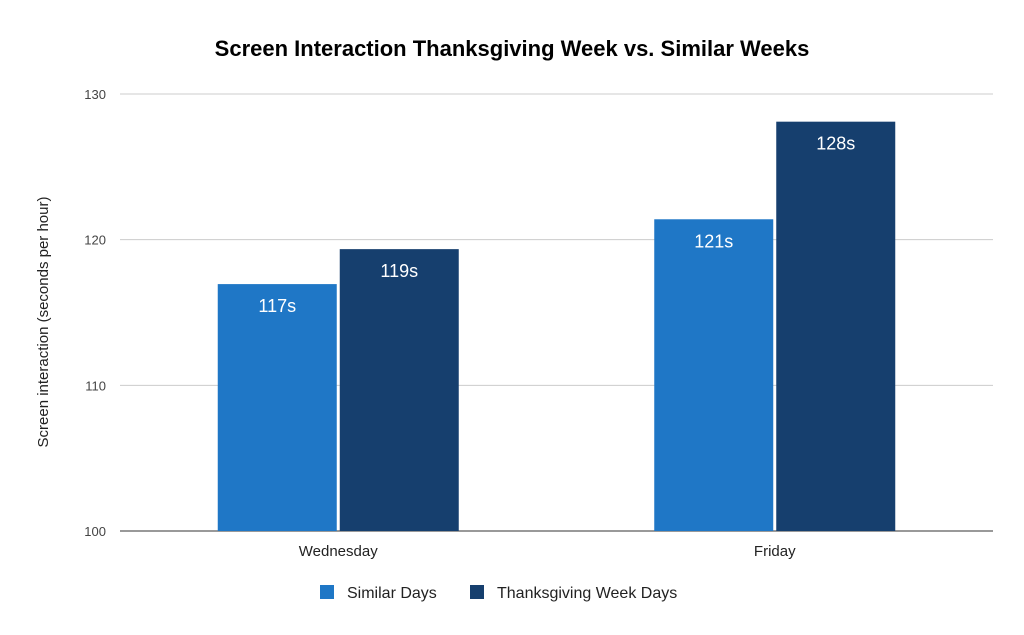 This screenshot has height=635, width=1024. Describe the element at coordinates (95, 240) in the screenshot. I see `y-tick-label: 120` at that location.